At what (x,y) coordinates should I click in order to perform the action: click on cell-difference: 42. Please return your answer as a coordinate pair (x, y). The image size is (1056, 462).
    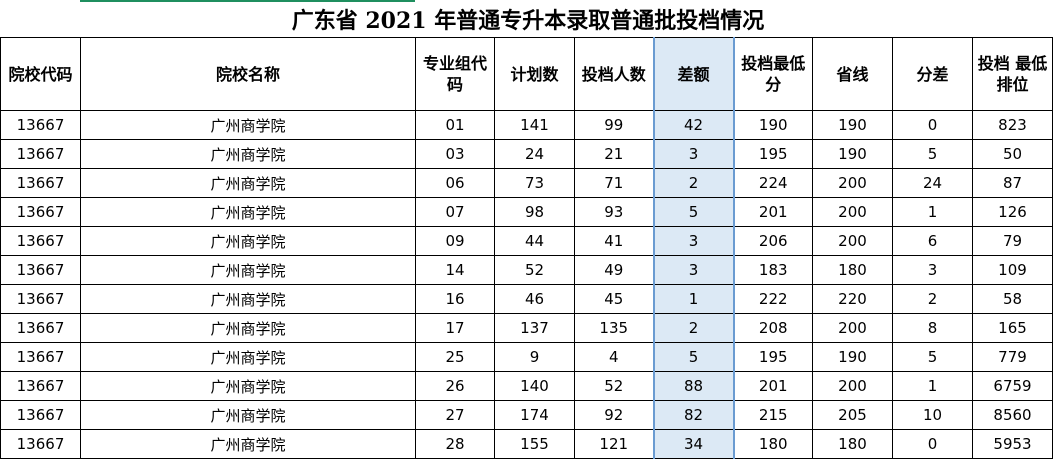
    Looking at the image, I should click on (693, 125).